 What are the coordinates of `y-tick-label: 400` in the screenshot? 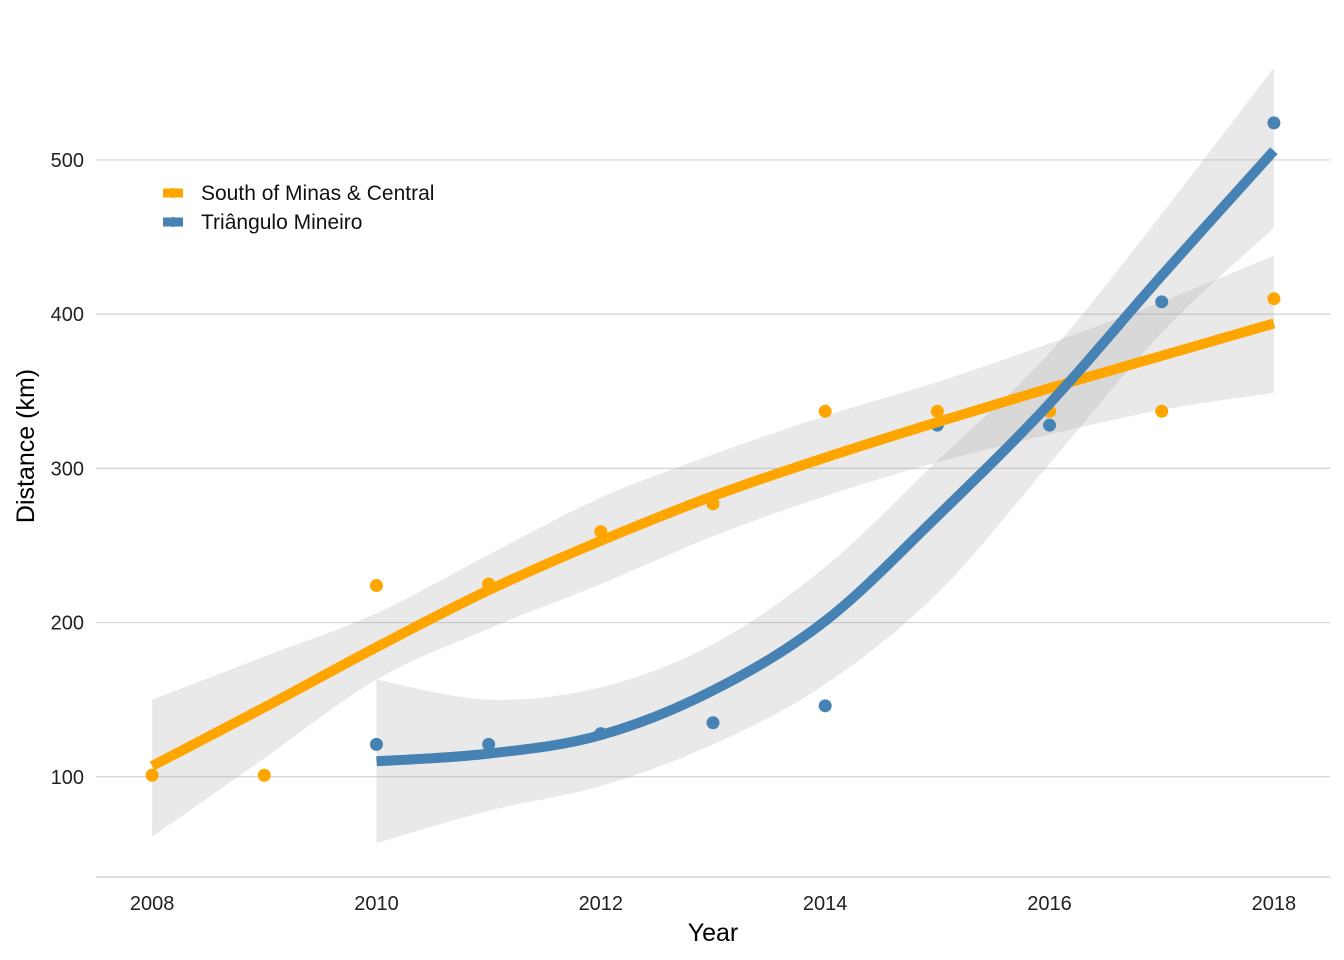 It's located at (67, 315).